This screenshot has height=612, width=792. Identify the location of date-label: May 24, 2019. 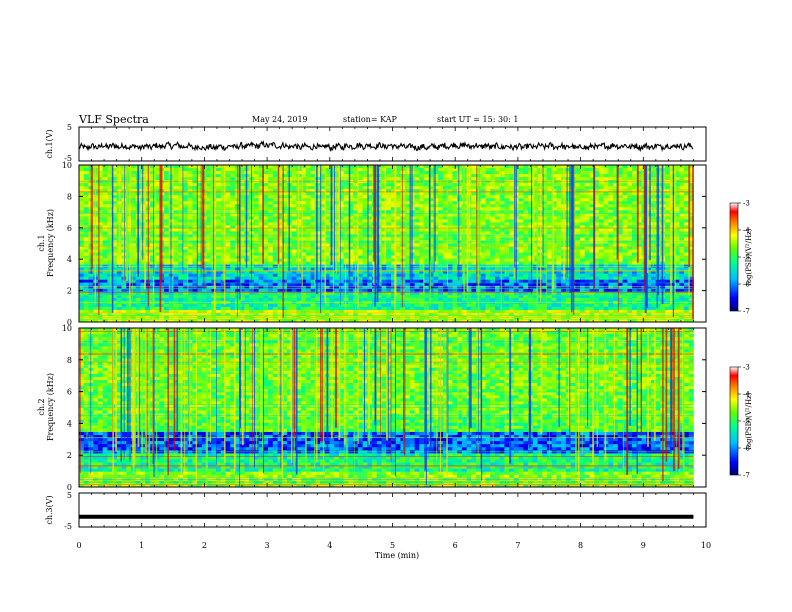
(280, 119).